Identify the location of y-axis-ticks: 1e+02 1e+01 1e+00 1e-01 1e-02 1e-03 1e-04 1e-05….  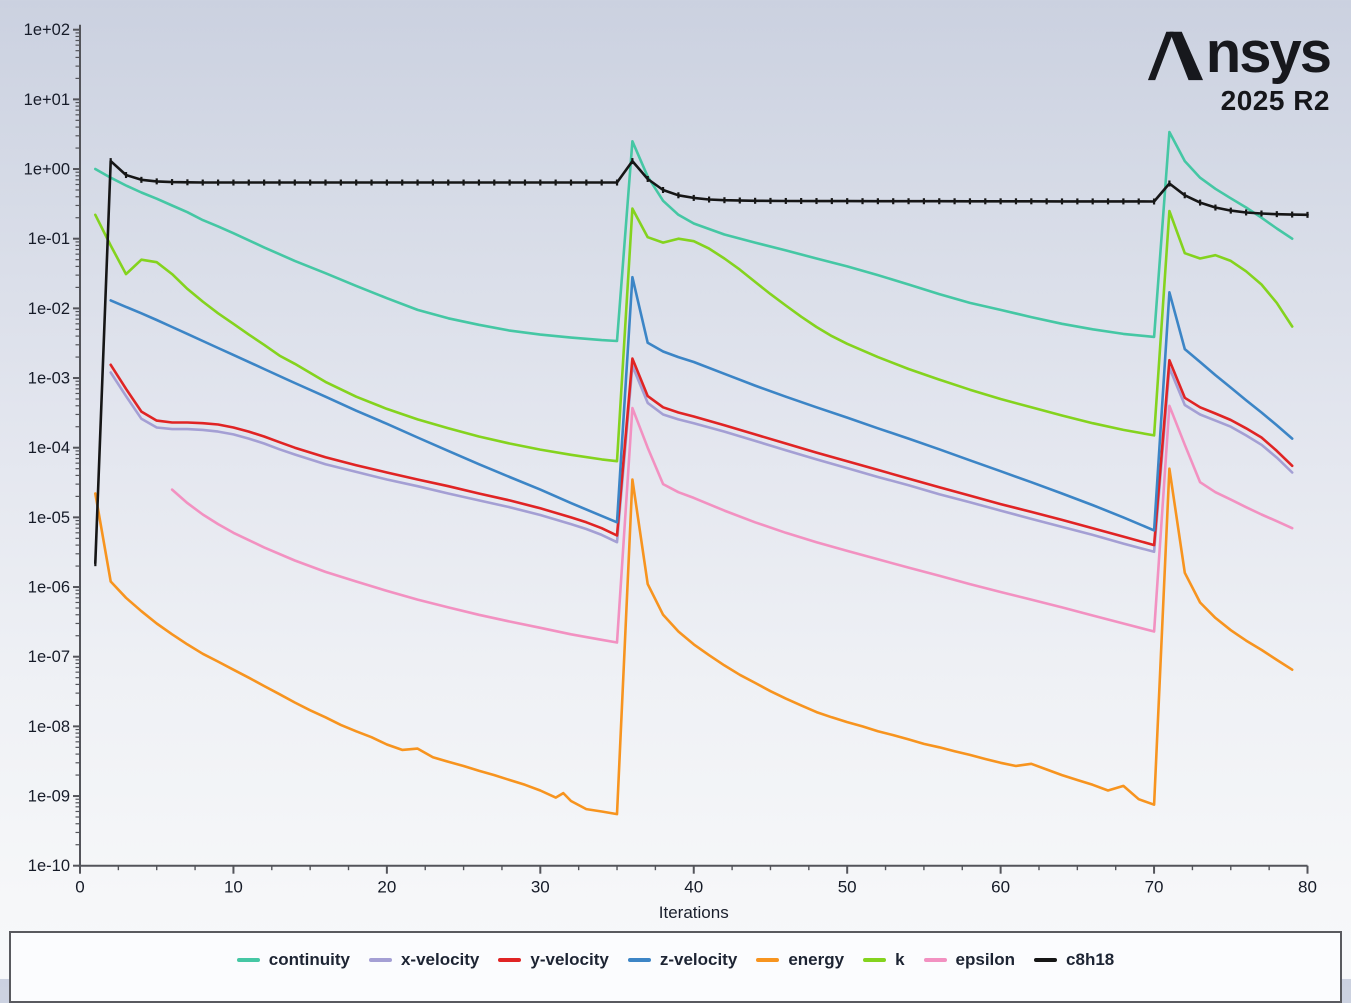
(51, 448).